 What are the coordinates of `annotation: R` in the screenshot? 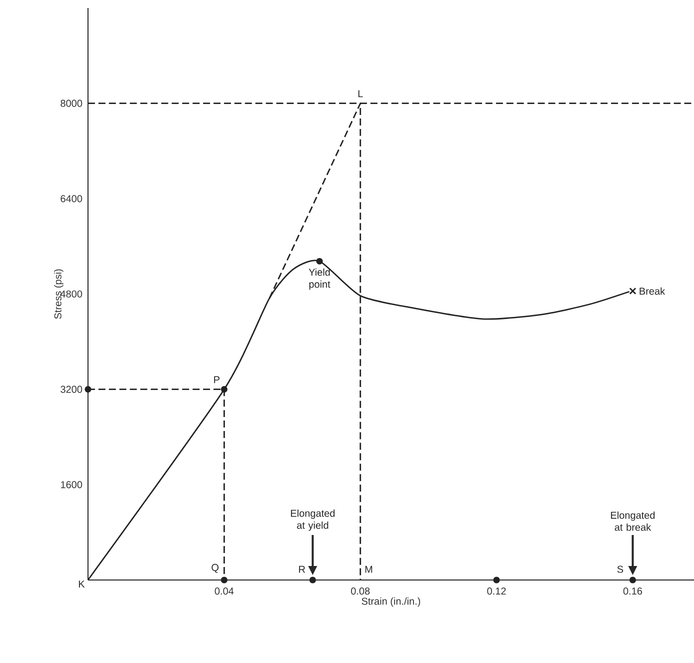 It's located at (302, 569).